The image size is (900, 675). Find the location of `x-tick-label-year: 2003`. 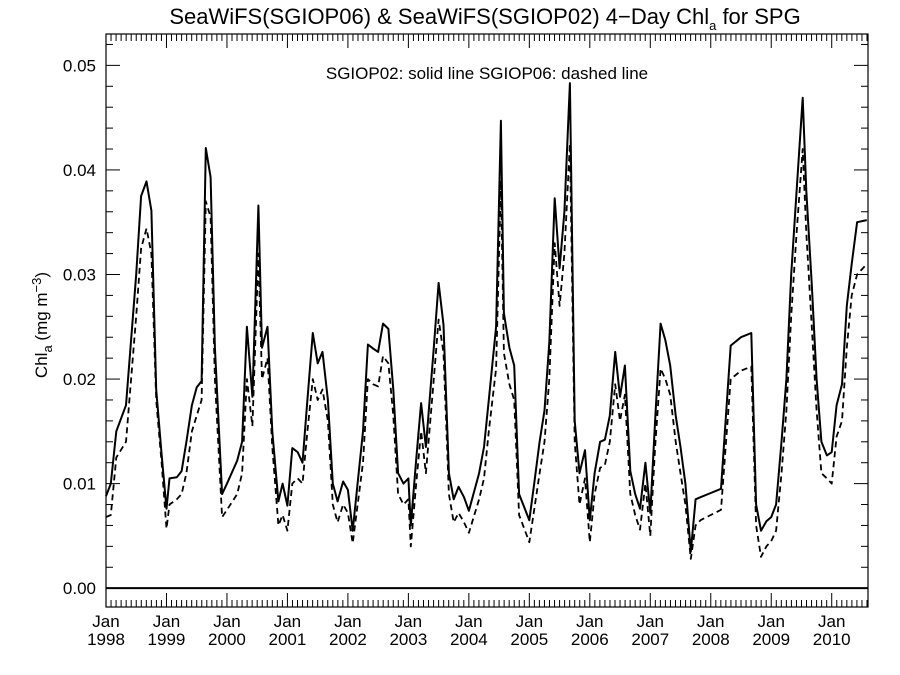

x-tick-label-year: 2003 is located at coordinates (408, 639).